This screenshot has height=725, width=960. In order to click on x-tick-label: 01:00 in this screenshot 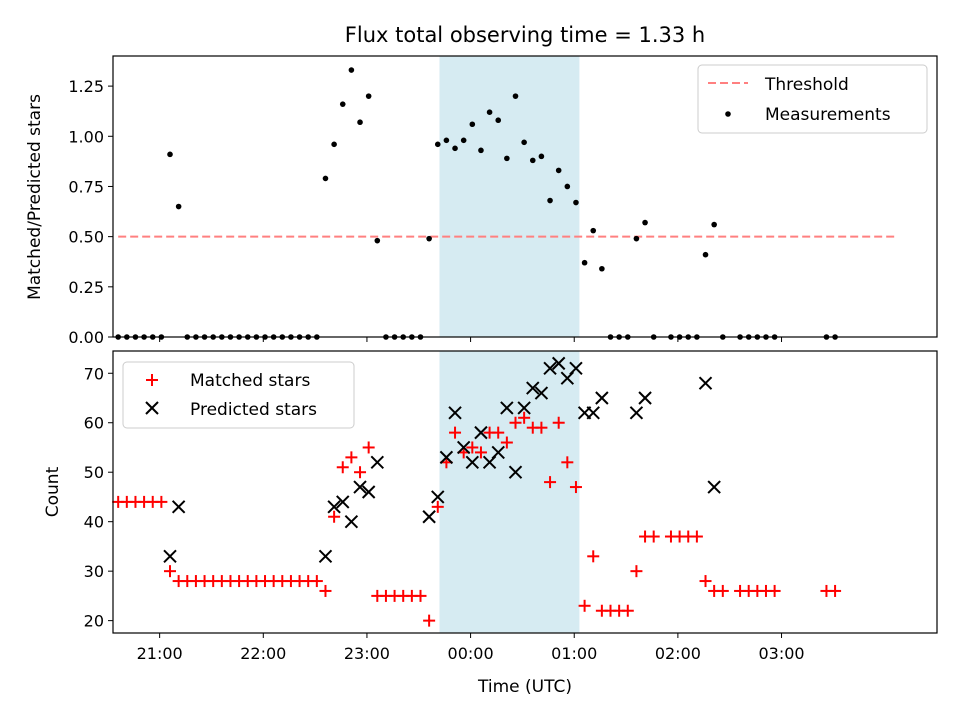, I will do `click(574, 653)`.